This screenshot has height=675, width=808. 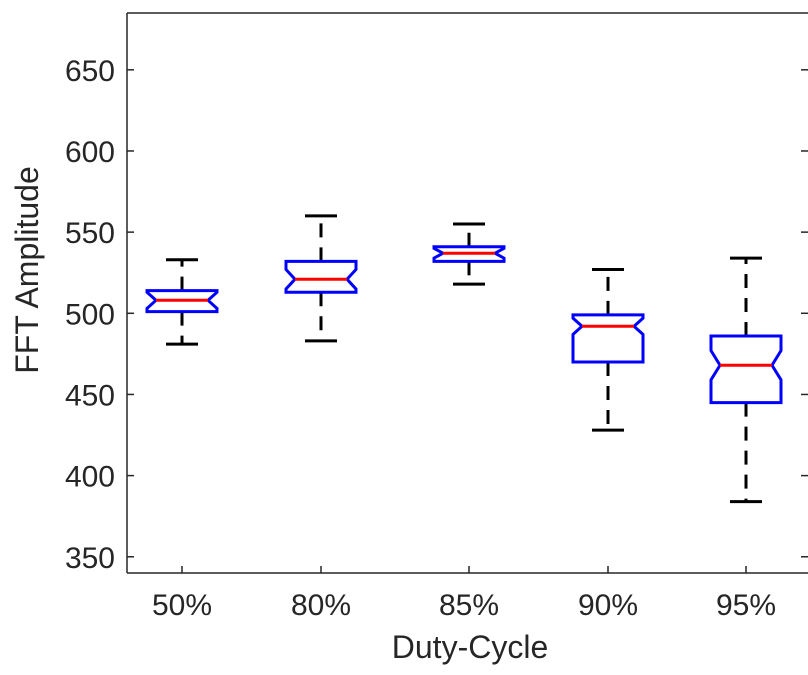 What do you see at coordinates (90, 233) in the screenshot?
I see `y-tick-label: 550` at bounding box center [90, 233].